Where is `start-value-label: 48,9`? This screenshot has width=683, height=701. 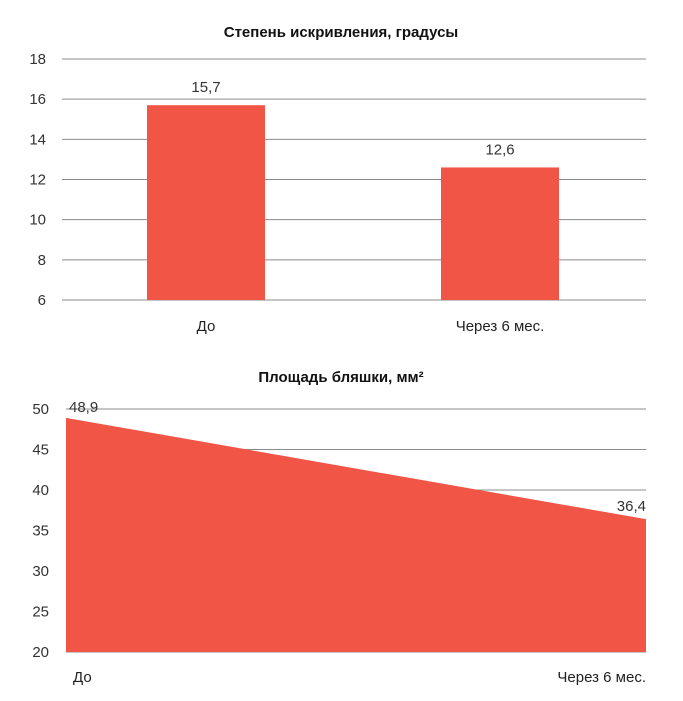 start-value-label: 48,9 is located at coordinates (83, 407).